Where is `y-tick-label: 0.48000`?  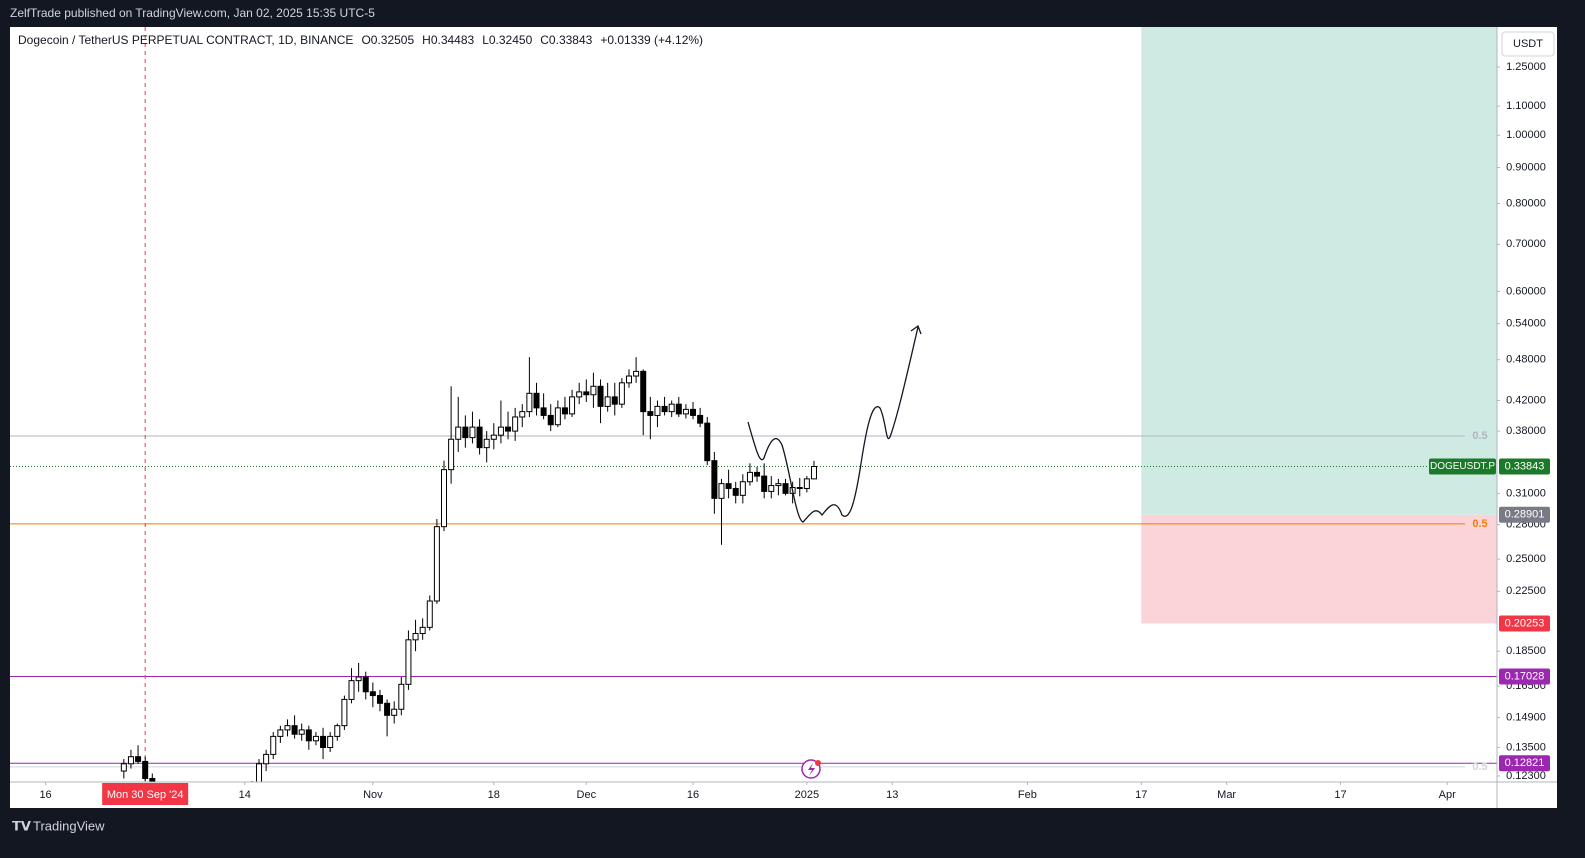 y-tick-label: 0.48000 is located at coordinates (1526, 360).